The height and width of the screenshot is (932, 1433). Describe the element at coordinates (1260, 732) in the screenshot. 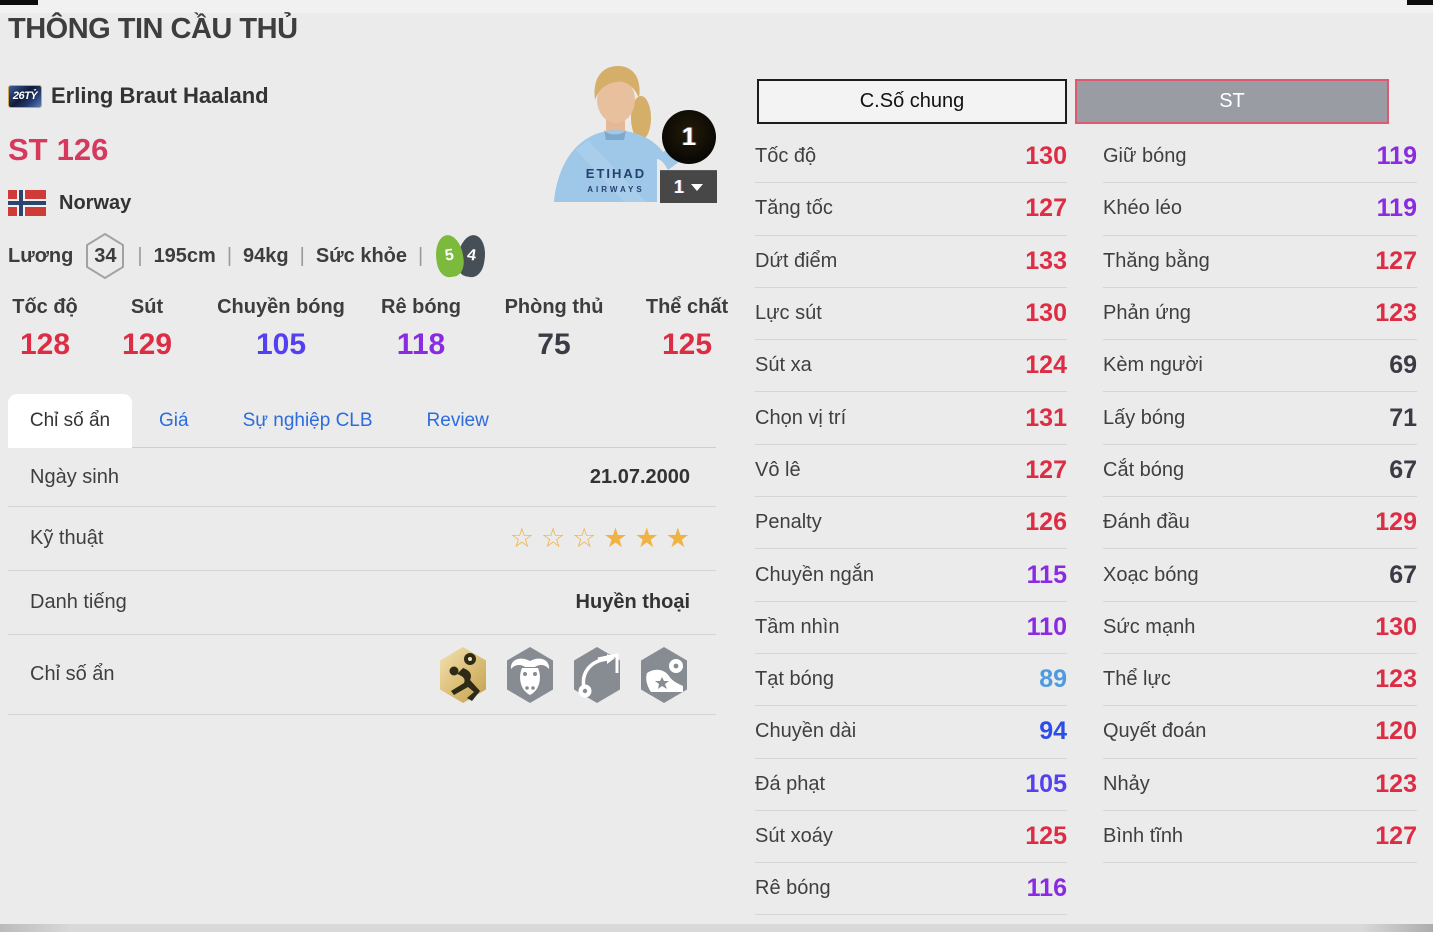

I see `stat-row: Quyết đoán 120` at that location.